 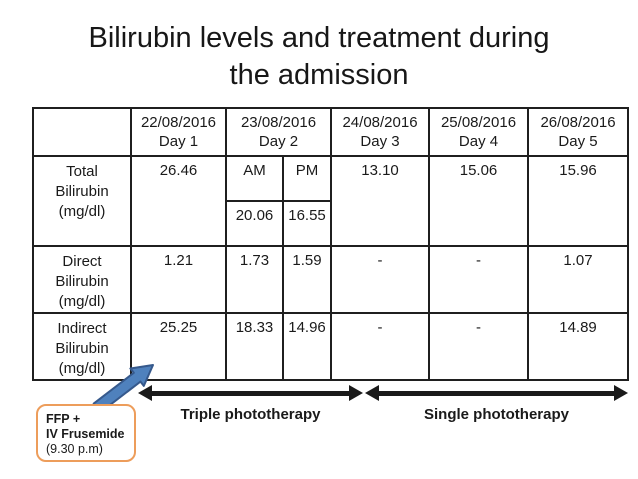 What do you see at coordinates (278, 141) in the screenshot?
I see `header-label-day2: Day 2` at bounding box center [278, 141].